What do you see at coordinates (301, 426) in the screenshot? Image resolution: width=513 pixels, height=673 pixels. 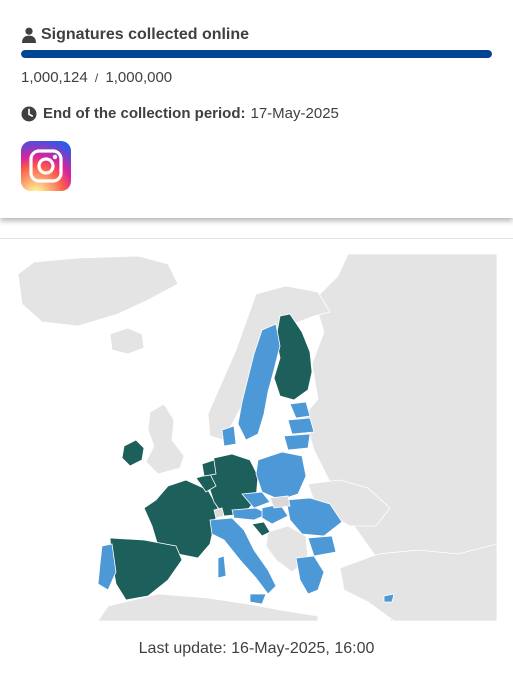 I see `latvia-region` at bounding box center [301, 426].